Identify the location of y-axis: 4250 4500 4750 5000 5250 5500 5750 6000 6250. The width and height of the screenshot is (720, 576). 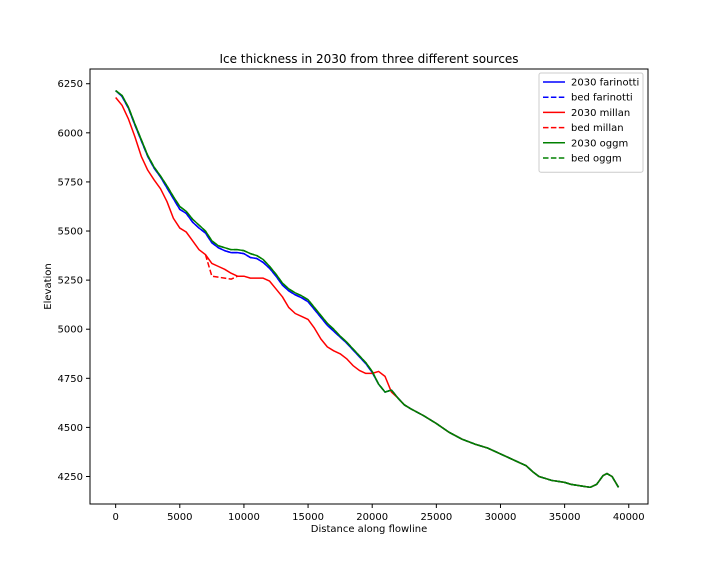
(74, 281).